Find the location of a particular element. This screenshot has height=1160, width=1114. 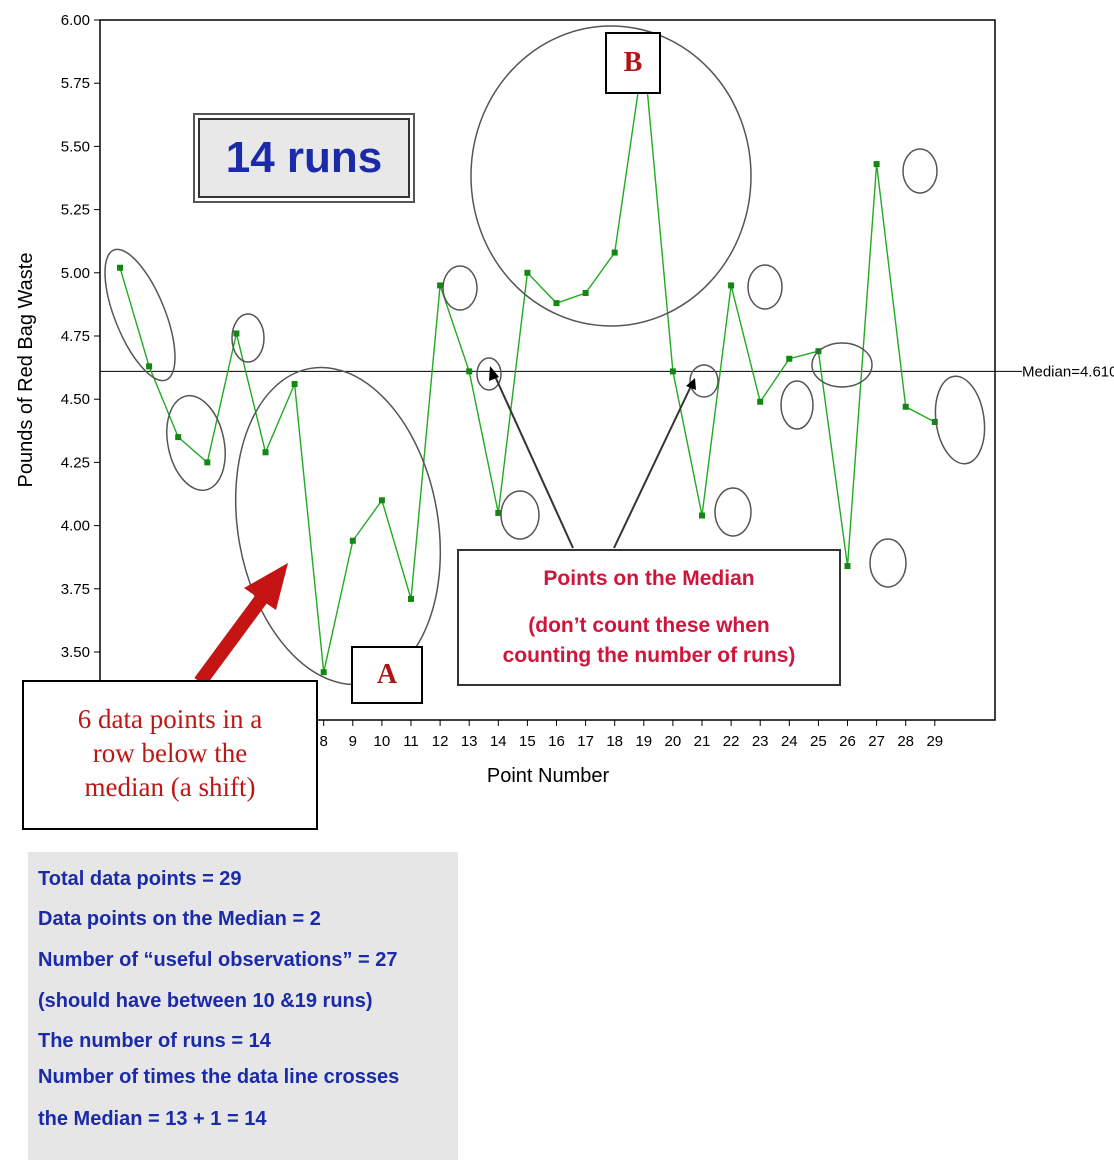

median-label: Median=4.610 is located at coordinates (1068, 371).